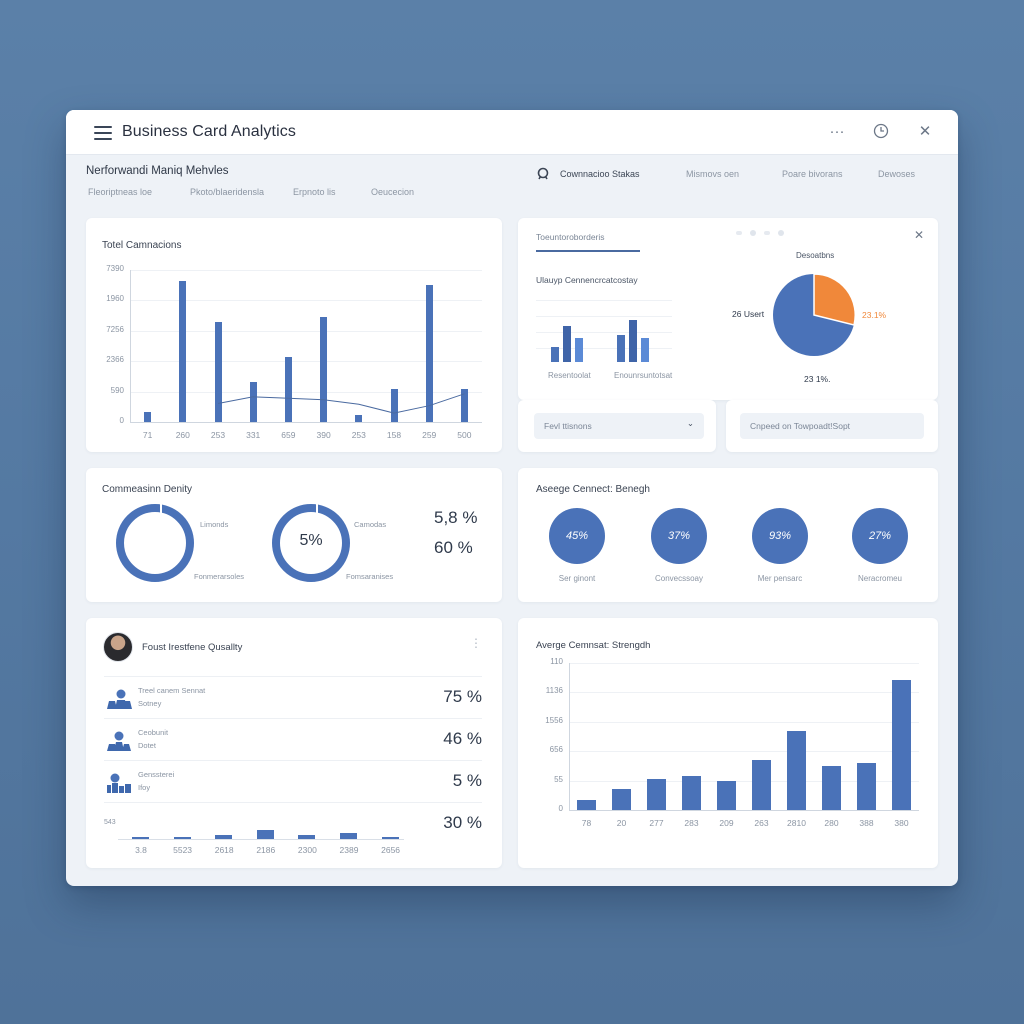 This screenshot has height=1024, width=1024. I want to click on tab-item: Fleoriptneas loe, so click(120, 192).